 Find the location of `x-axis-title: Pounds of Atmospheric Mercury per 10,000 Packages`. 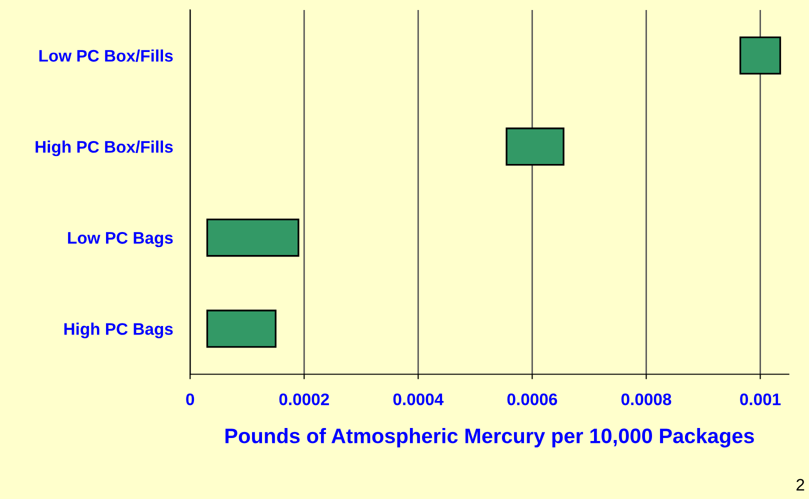

x-axis-title: Pounds of Atmospheric Mercury per 10,000 Packages is located at coordinates (490, 438).